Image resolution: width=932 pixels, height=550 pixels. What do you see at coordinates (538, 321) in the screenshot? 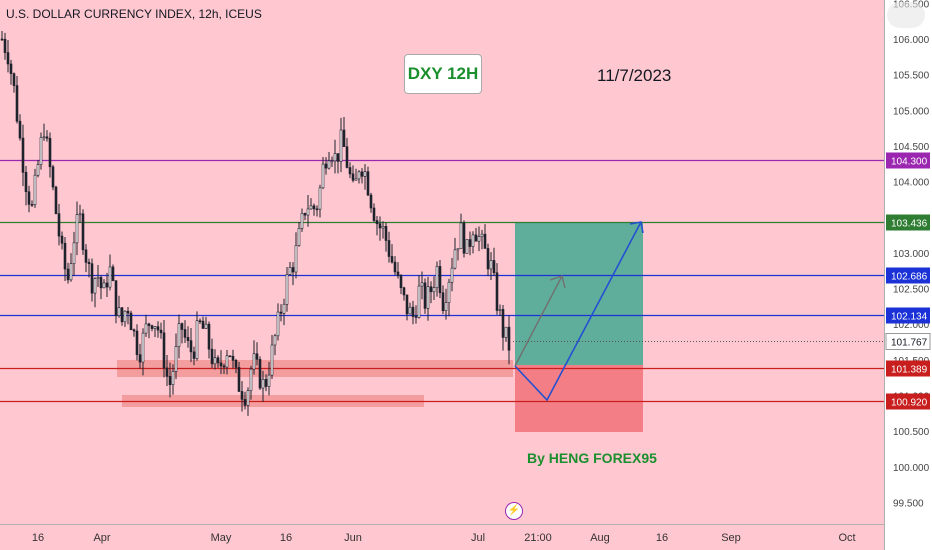
I see `alt-projection-arrow` at bounding box center [538, 321].